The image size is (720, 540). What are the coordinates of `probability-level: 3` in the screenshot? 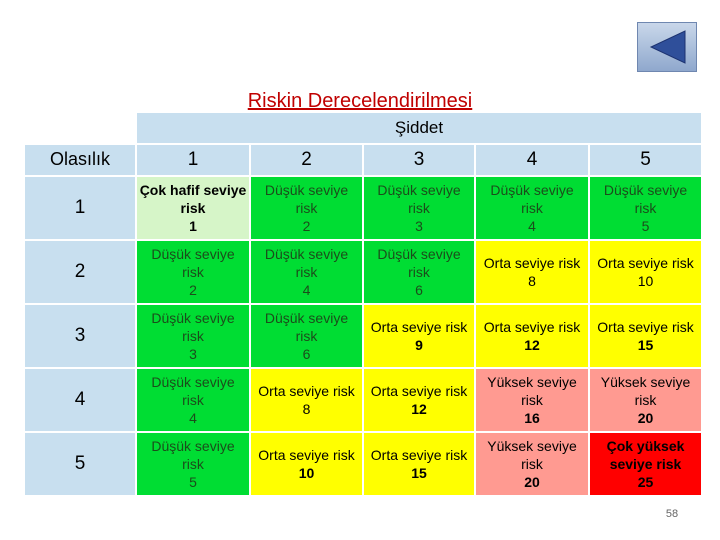 It's located at (80, 336).